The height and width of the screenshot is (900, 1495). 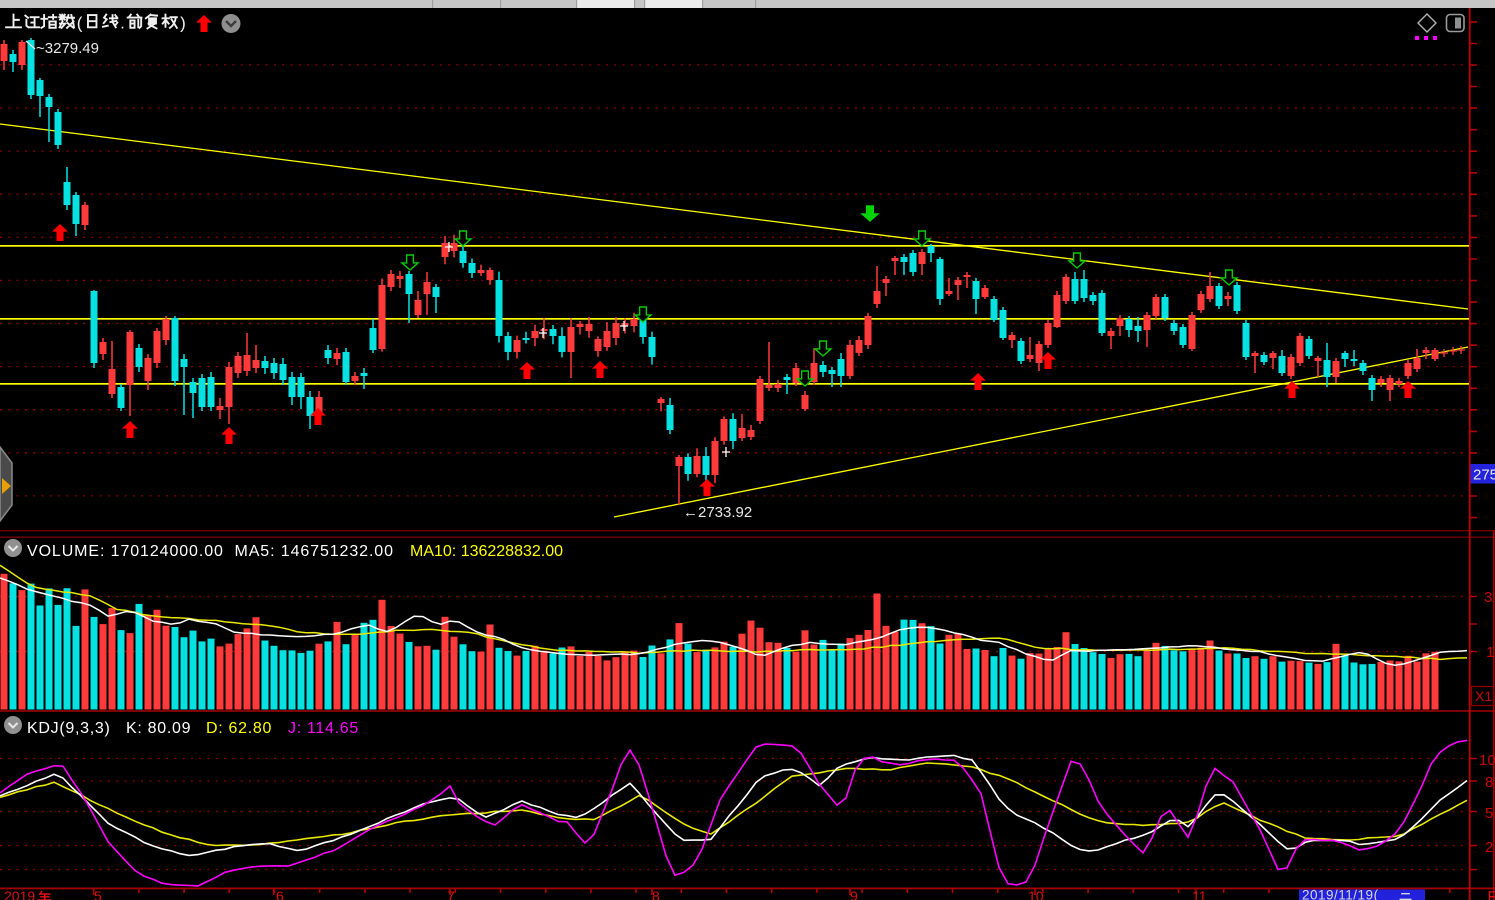 I want to click on svg-text:VOLUME: 170124000.00 MA5: 146: VOLUME: 170124000.00 MA5: 146751232.00, so click(x=210, y=551).